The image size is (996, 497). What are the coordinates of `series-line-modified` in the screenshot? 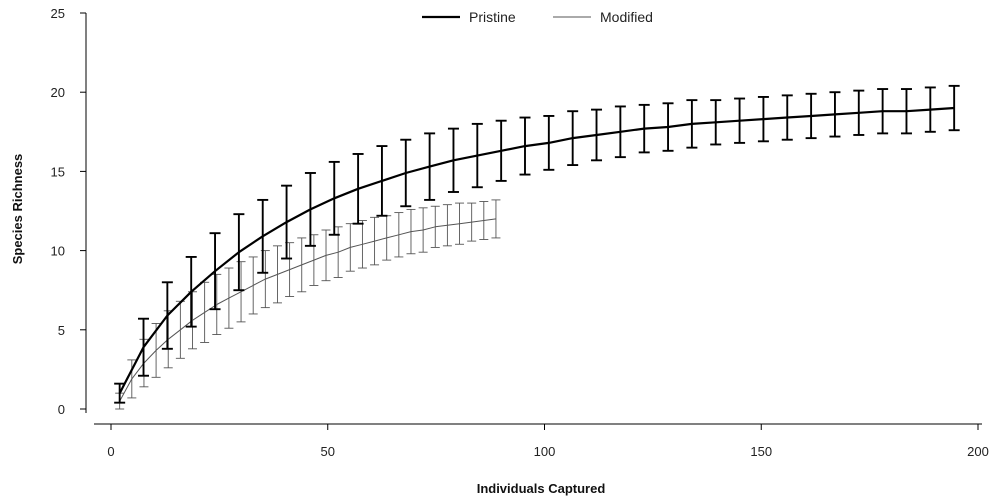 It's located at (307, 310).